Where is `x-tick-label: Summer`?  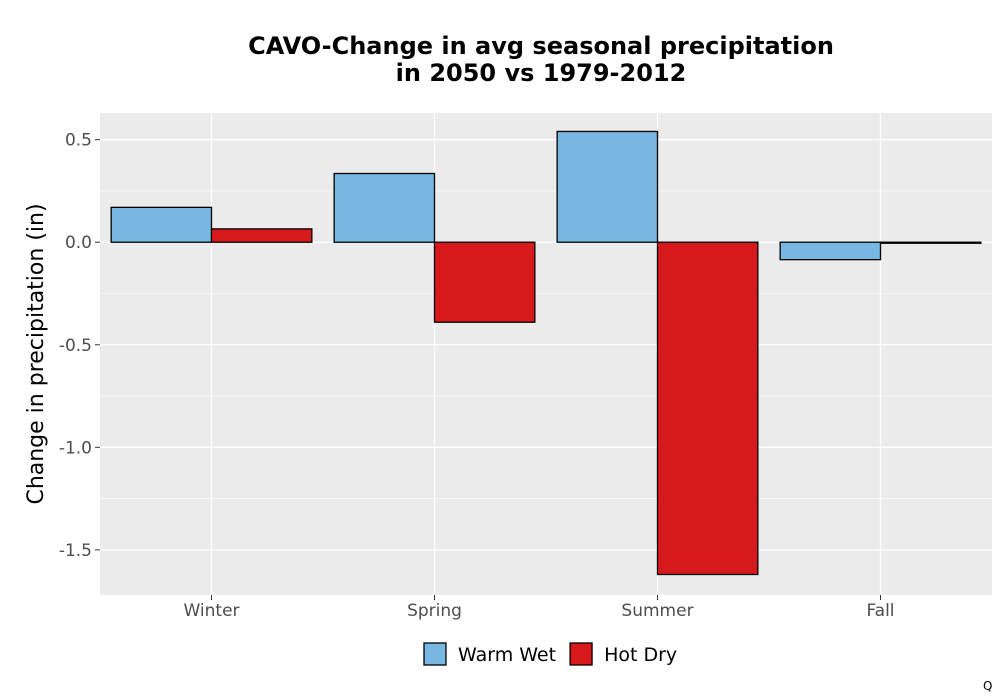
x-tick-label: Summer is located at coordinates (657, 611).